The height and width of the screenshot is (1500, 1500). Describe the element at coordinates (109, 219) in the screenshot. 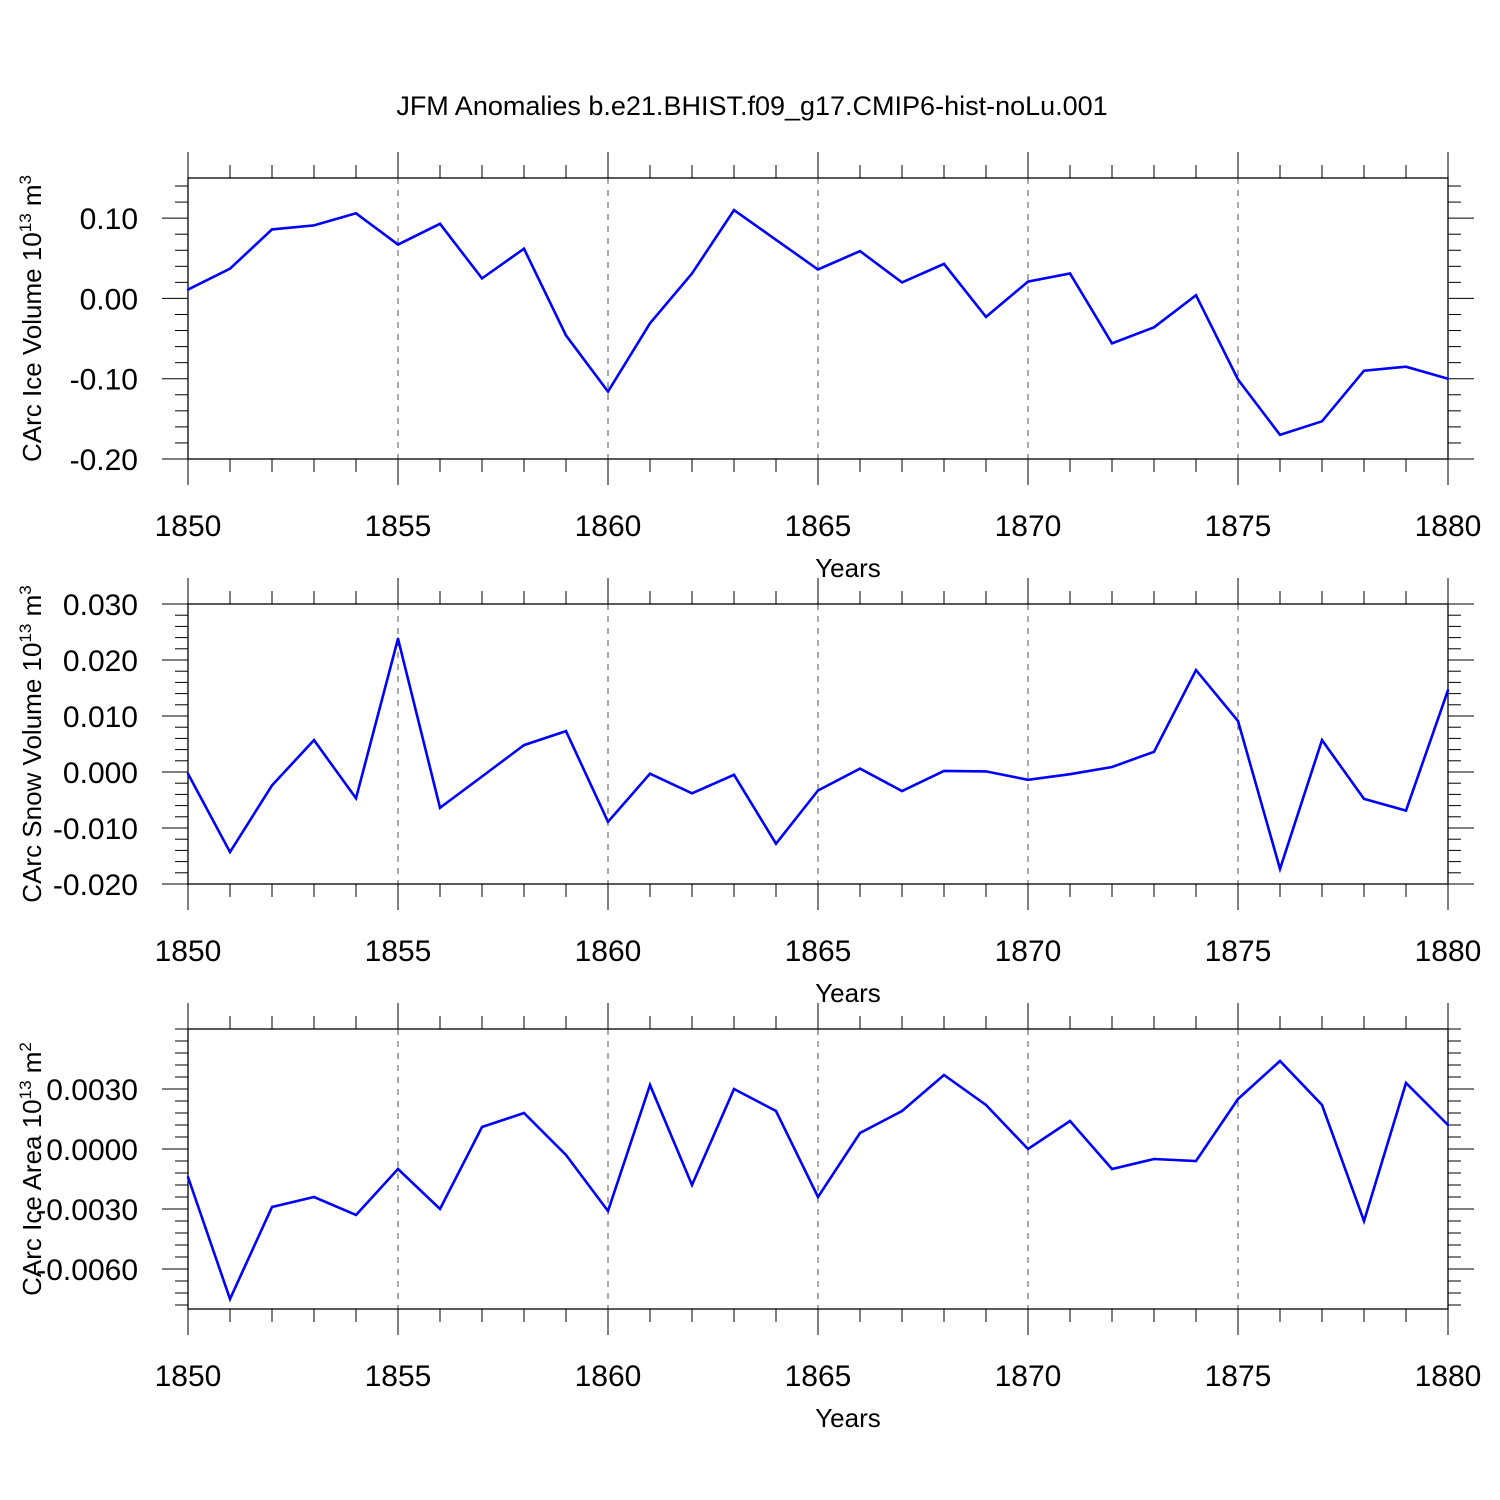

I see `y-tick-label: 0.10` at that location.